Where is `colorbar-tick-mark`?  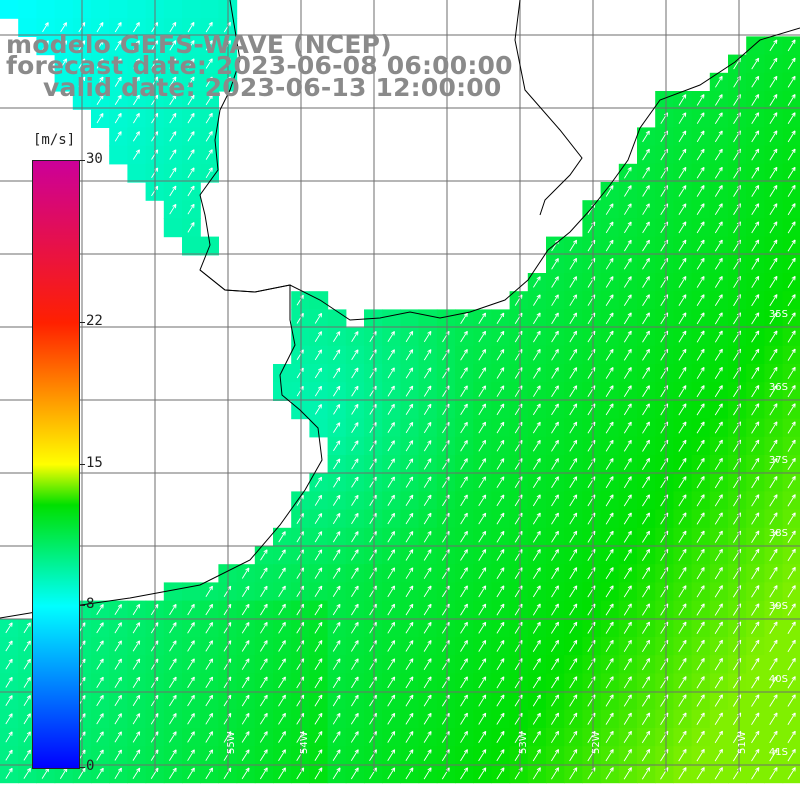
colorbar-tick-mark is located at coordinates (82, 160).